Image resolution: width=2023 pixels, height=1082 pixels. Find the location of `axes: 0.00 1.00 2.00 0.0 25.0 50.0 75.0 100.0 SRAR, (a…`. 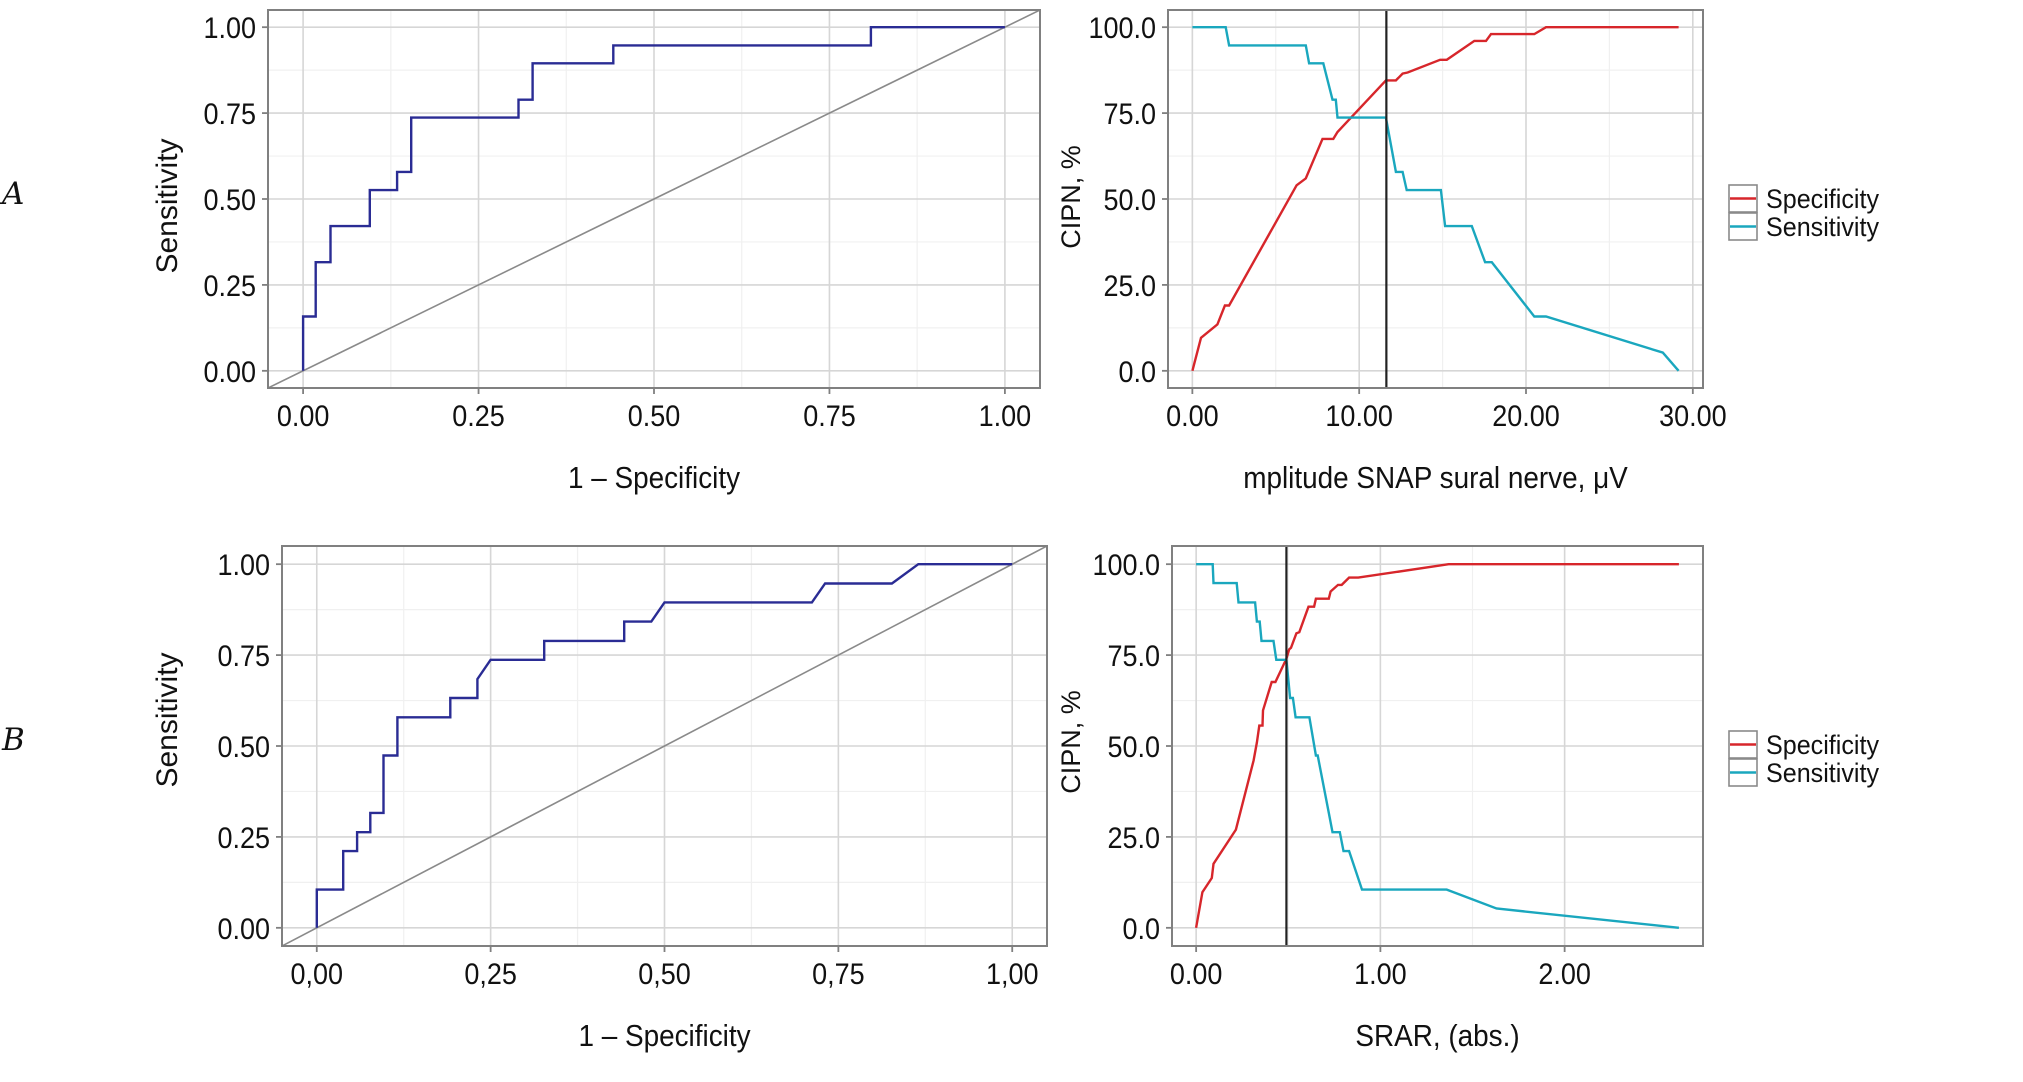

axes: 0.00 1.00 2.00 0.0 25.0 50.0 75.0 100.0 SRAR, (a… is located at coordinates (1323, 801).